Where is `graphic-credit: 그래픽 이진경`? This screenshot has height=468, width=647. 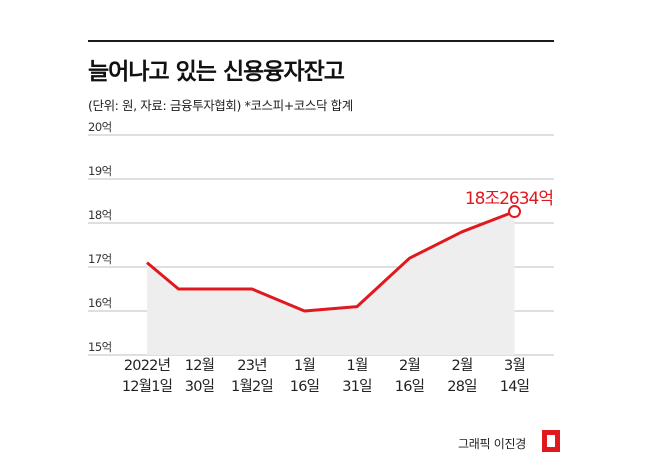 graphic-credit: 그래픽 이진경 is located at coordinates (492, 444).